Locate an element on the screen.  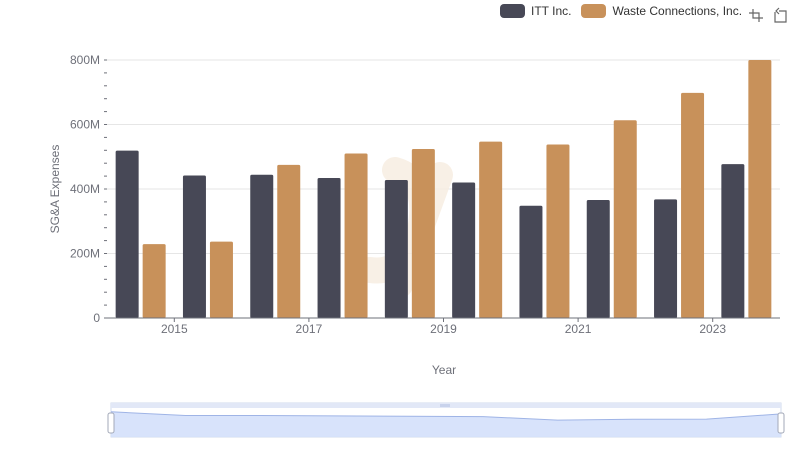
legend: ITT Inc. Waste Connections, Inc. is located at coordinates (626, 11).